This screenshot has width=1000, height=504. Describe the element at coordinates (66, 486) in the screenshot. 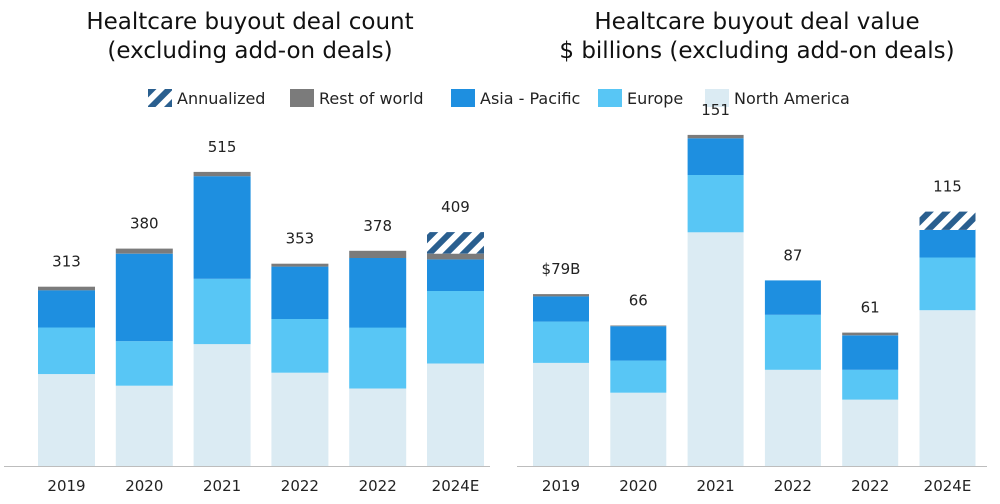

I see `count-x-tick-label-1: 2019` at that location.